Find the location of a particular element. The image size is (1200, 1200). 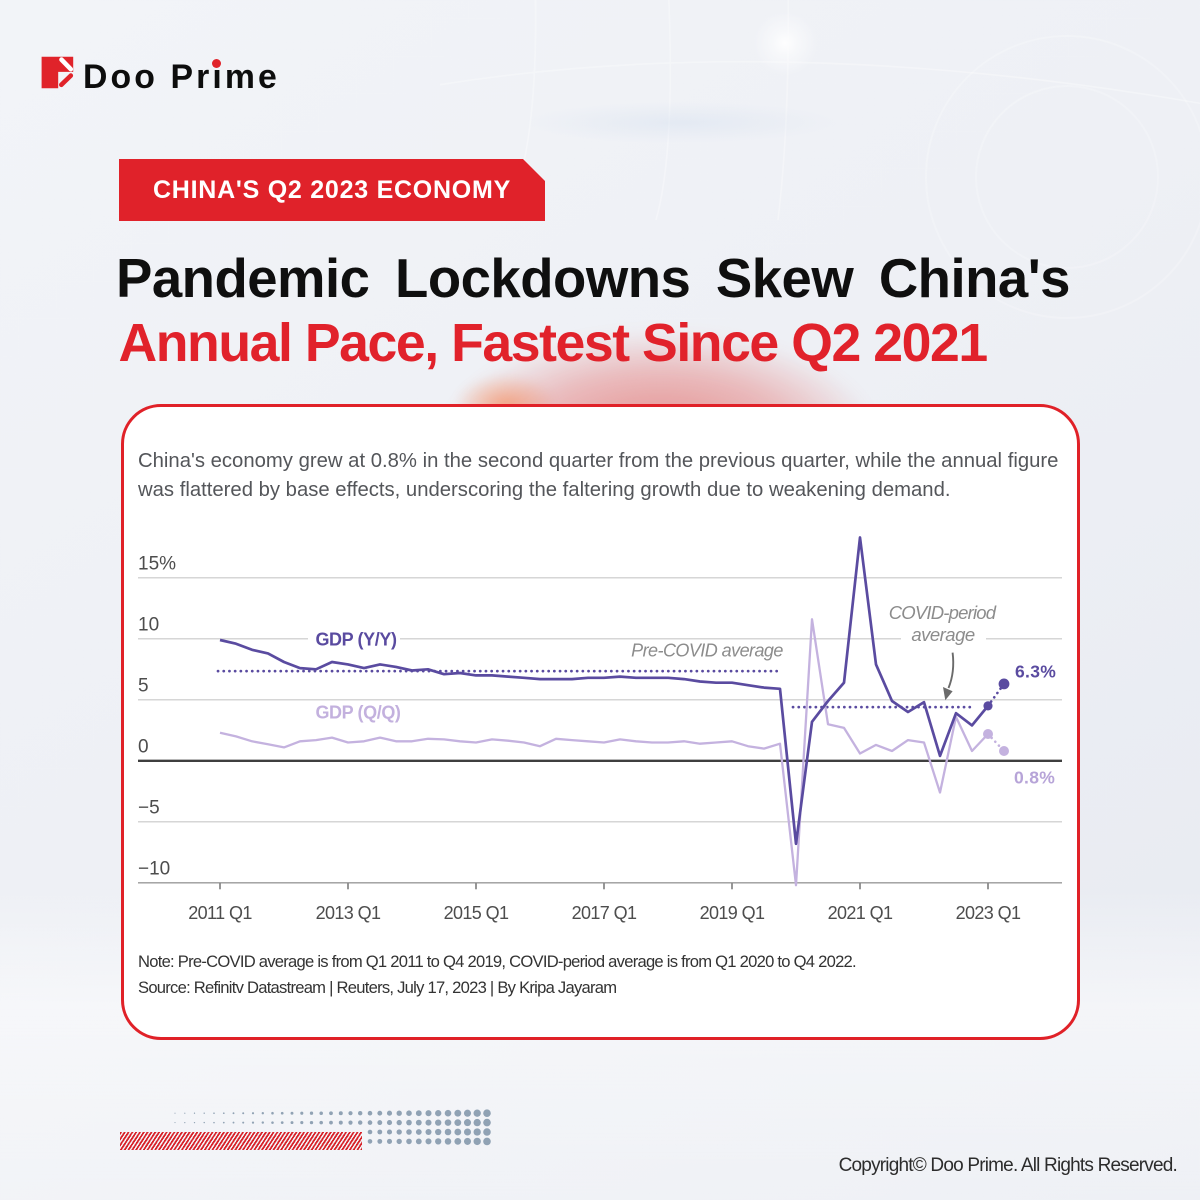

svg-text: 2017 Q1 is located at coordinates (604, 913).